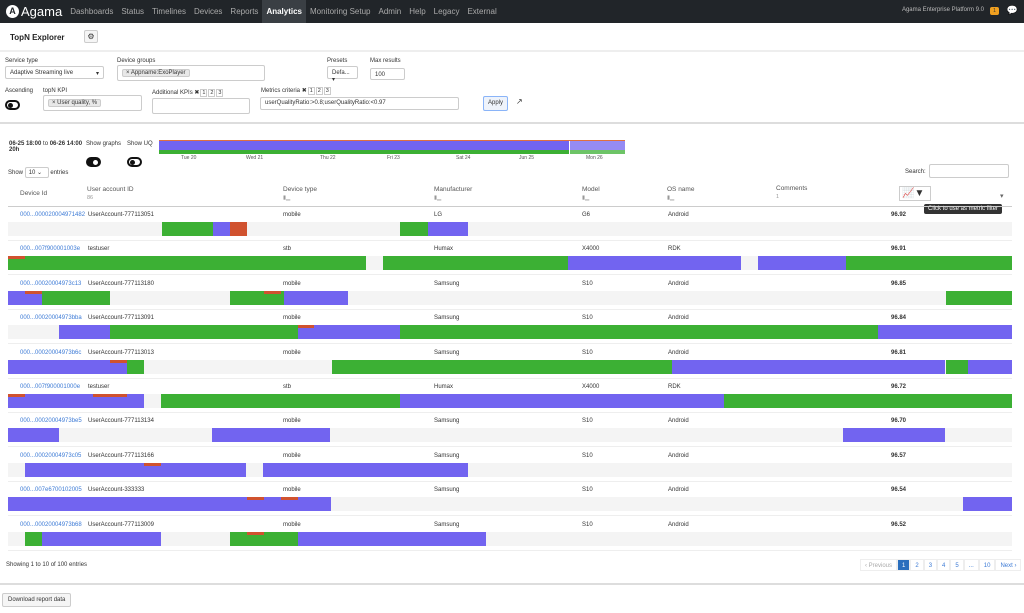 The width and height of the screenshot is (1024, 613). I want to click on pagination-page-1: 1, so click(904, 565).